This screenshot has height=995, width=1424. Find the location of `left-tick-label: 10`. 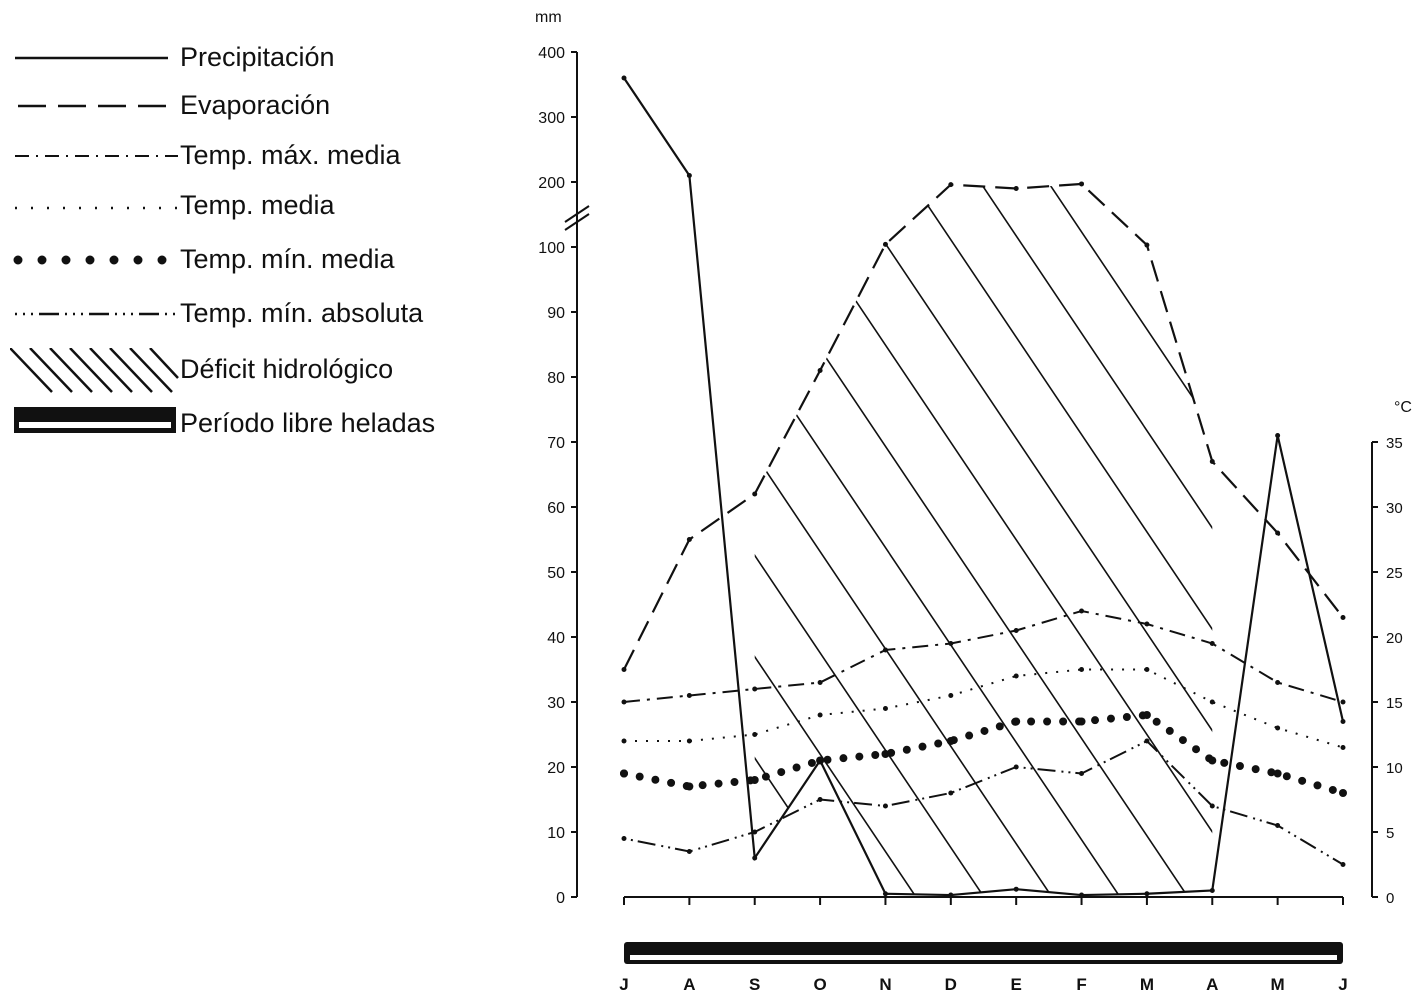

left-tick-label: 10 is located at coordinates (556, 833).